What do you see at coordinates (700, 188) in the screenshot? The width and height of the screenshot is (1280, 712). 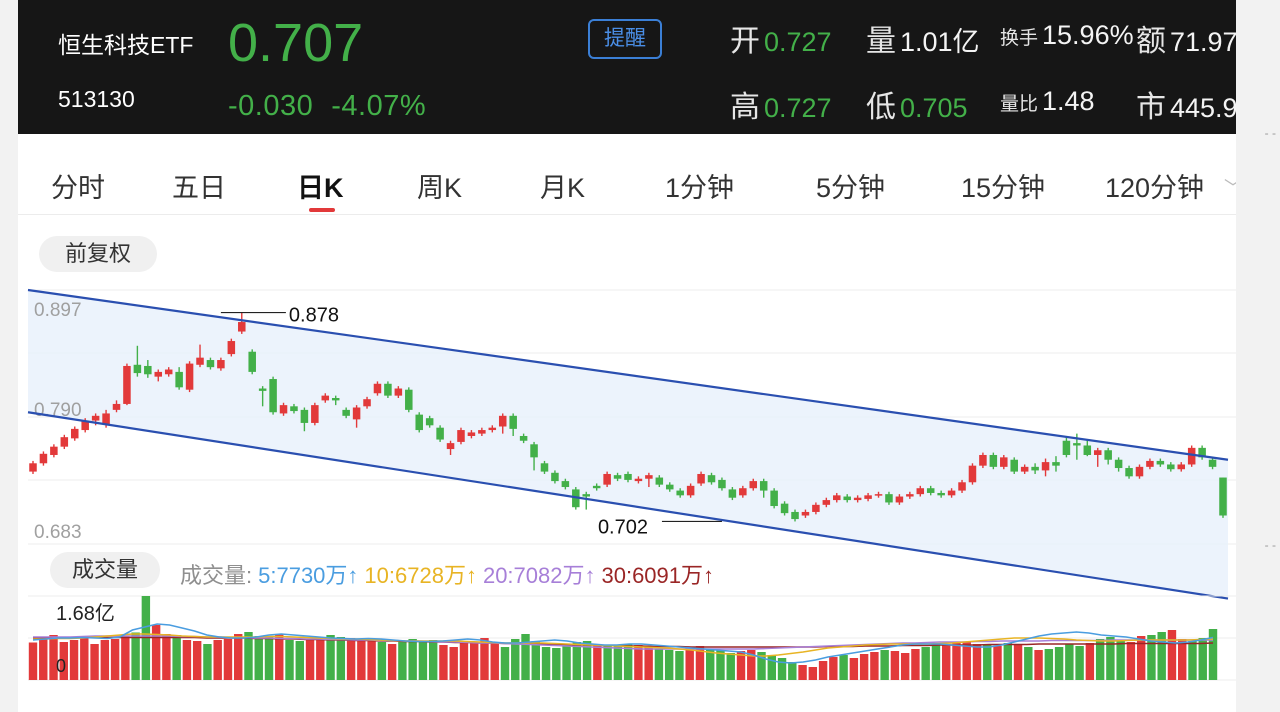 I see `tab-1min: 1分钟` at bounding box center [700, 188].